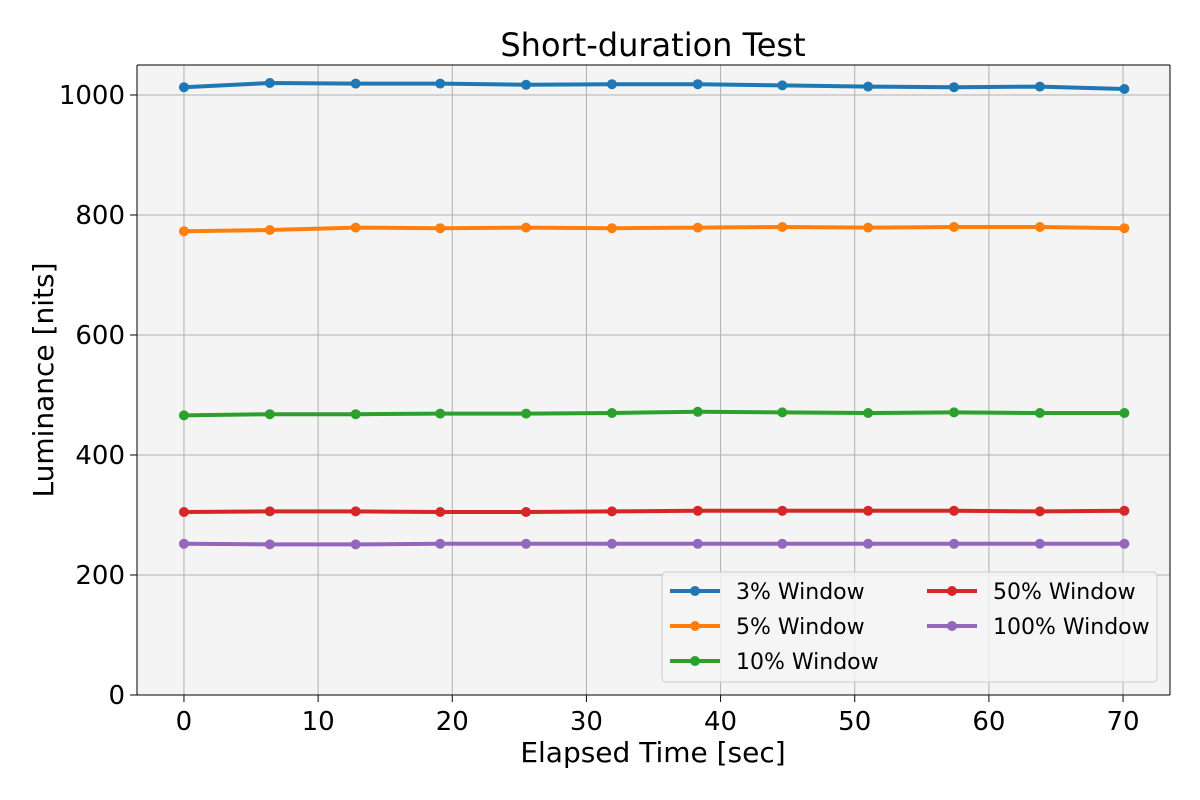 Image resolution: width=1200 pixels, height=800 pixels. I want to click on x-tick-label: 60, so click(988, 722).